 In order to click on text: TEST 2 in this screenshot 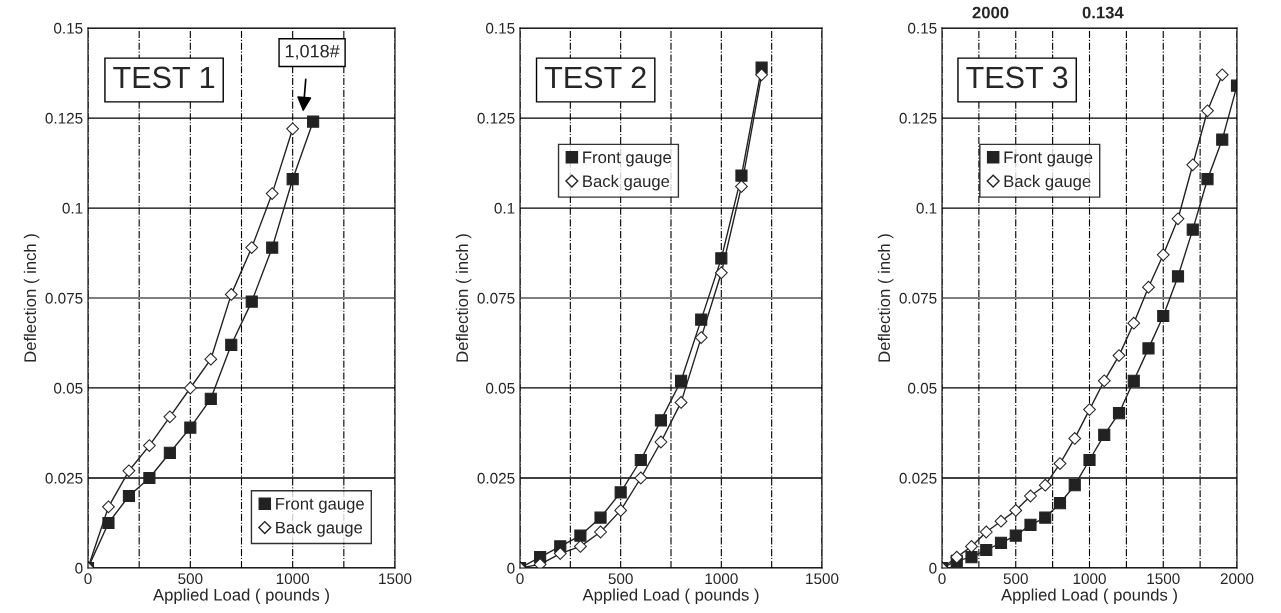, I will do `click(595, 77)`.